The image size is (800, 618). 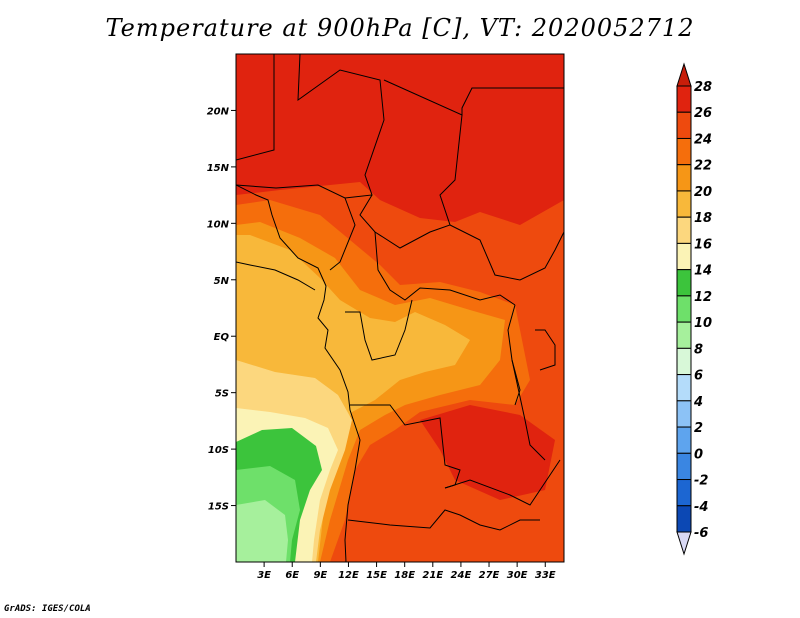 I want to click on colorbar-underflow-triangle, so click(x=684, y=543).